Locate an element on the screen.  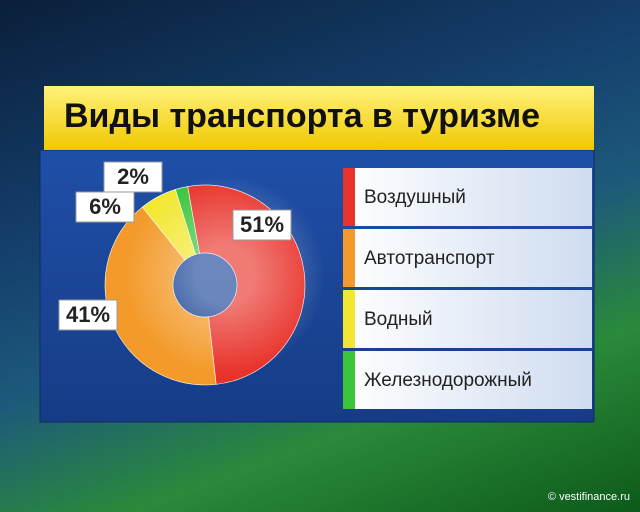
legend-label: Водный is located at coordinates (398, 319).